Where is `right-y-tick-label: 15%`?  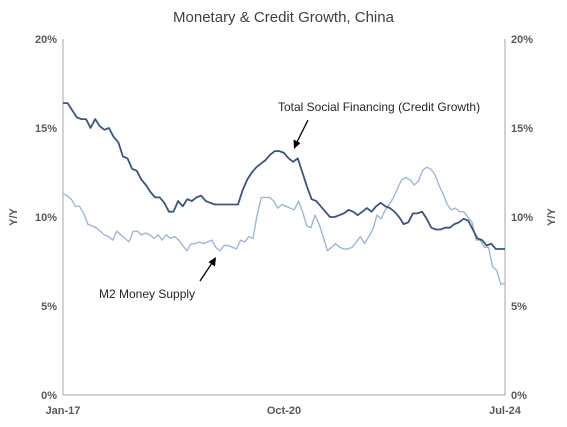 right-y-tick-label: 15% is located at coordinates (522, 129).